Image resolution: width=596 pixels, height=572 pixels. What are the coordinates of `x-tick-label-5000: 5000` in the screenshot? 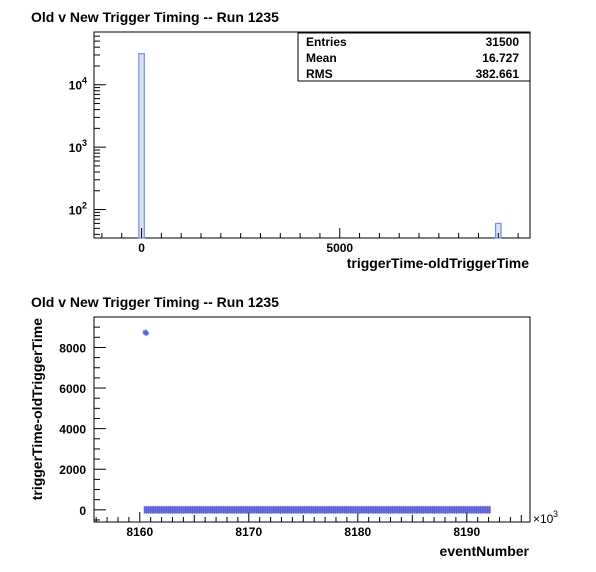 It's located at (339, 248).